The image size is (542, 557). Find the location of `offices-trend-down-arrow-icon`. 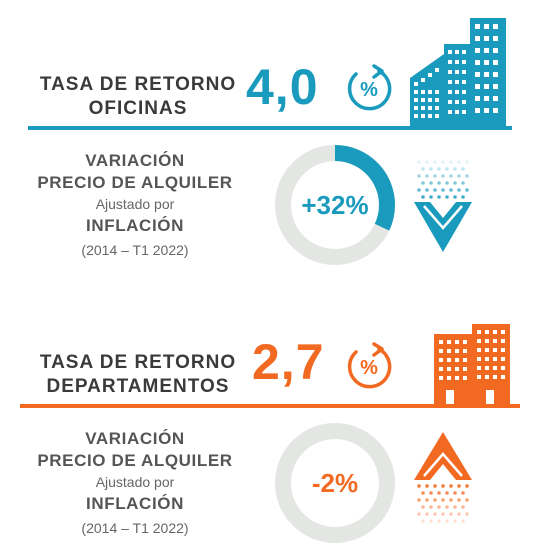

offices-trend-down-arrow-icon is located at coordinates (443, 206).